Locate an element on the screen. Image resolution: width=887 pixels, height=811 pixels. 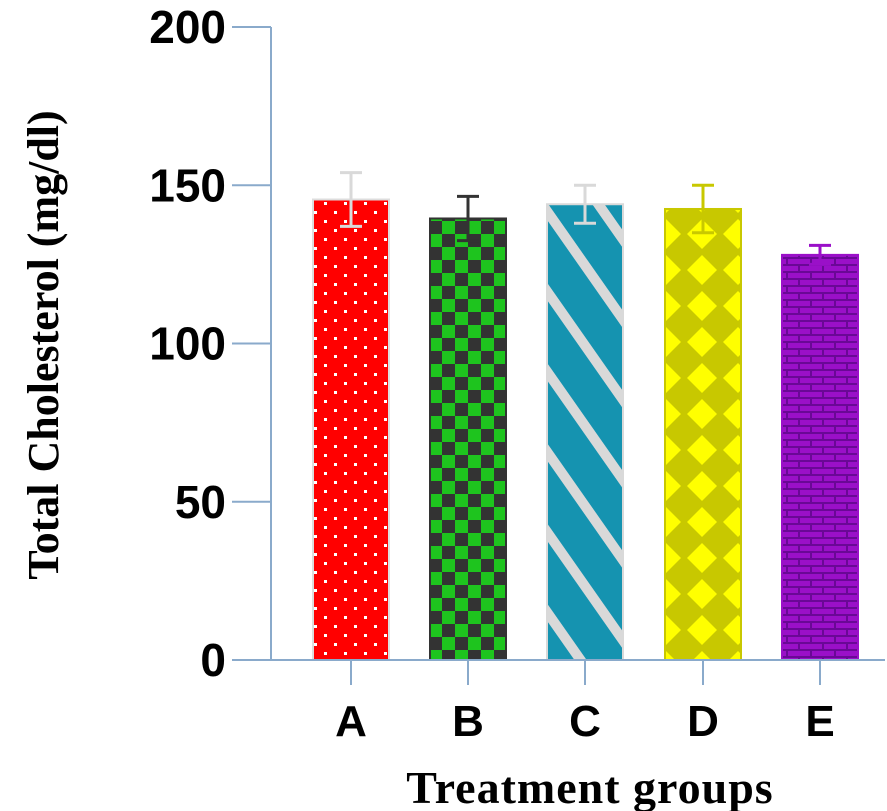
error-bar-c is located at coordinates (585, 204).